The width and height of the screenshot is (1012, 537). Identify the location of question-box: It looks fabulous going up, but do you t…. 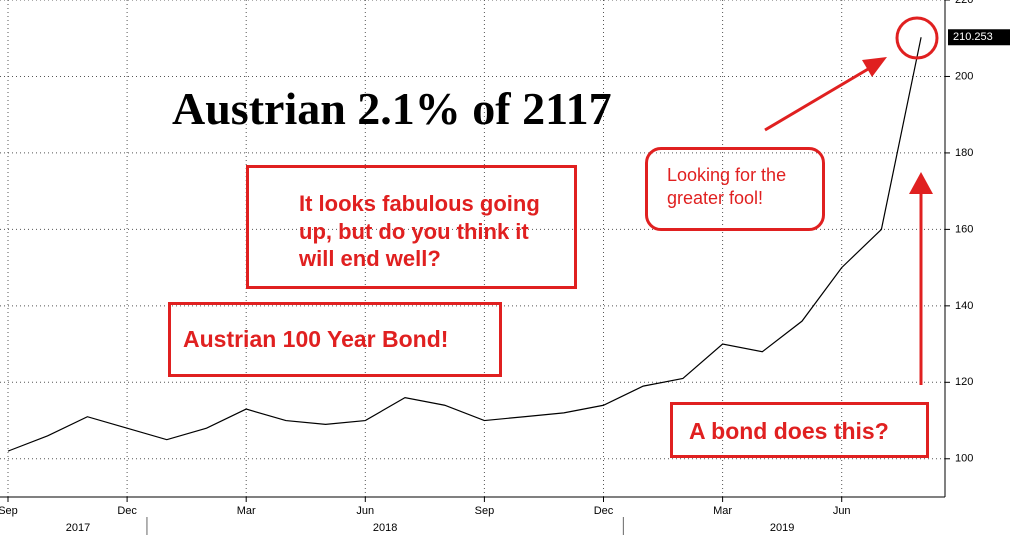
(411, 227).